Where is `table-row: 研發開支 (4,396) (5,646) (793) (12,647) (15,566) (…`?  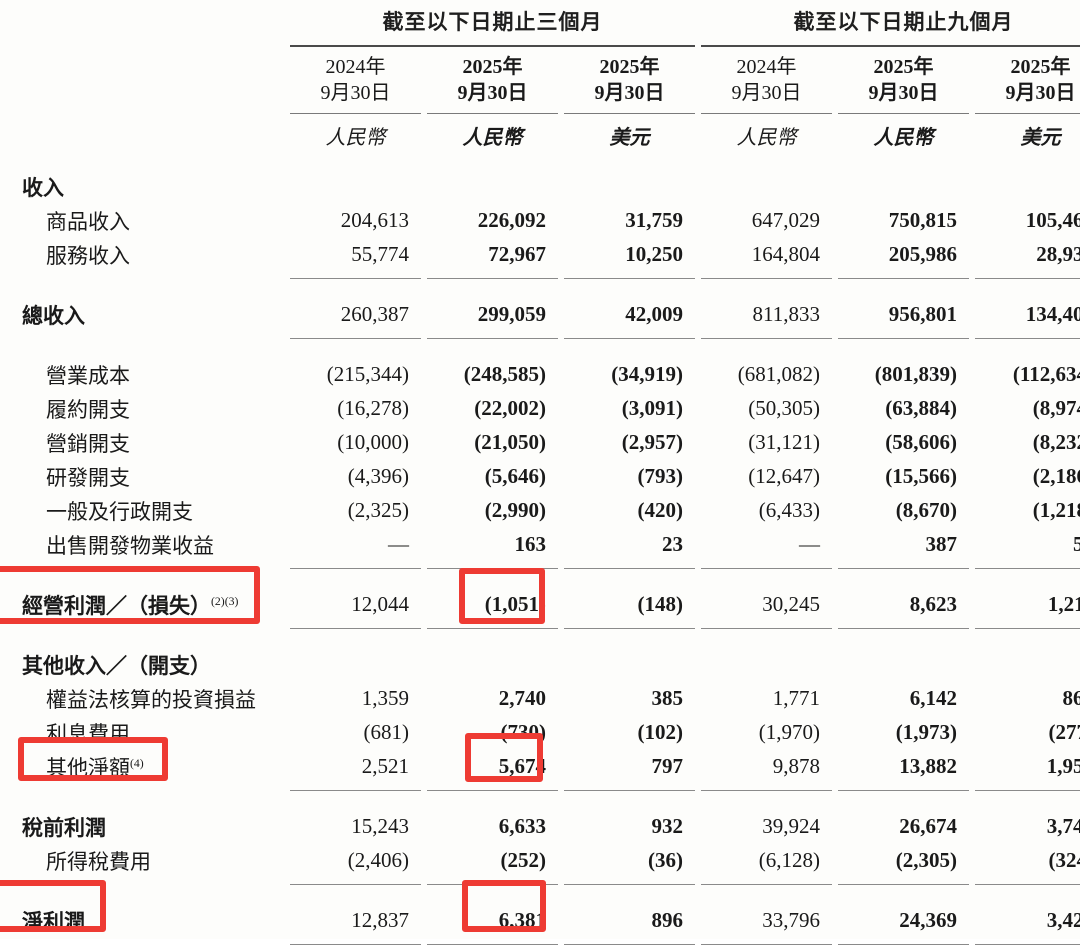
table-row: 研發開支 (4,396) (5,646) (793) (12,647) (15,566) (… is located at coordinates (540, 477).